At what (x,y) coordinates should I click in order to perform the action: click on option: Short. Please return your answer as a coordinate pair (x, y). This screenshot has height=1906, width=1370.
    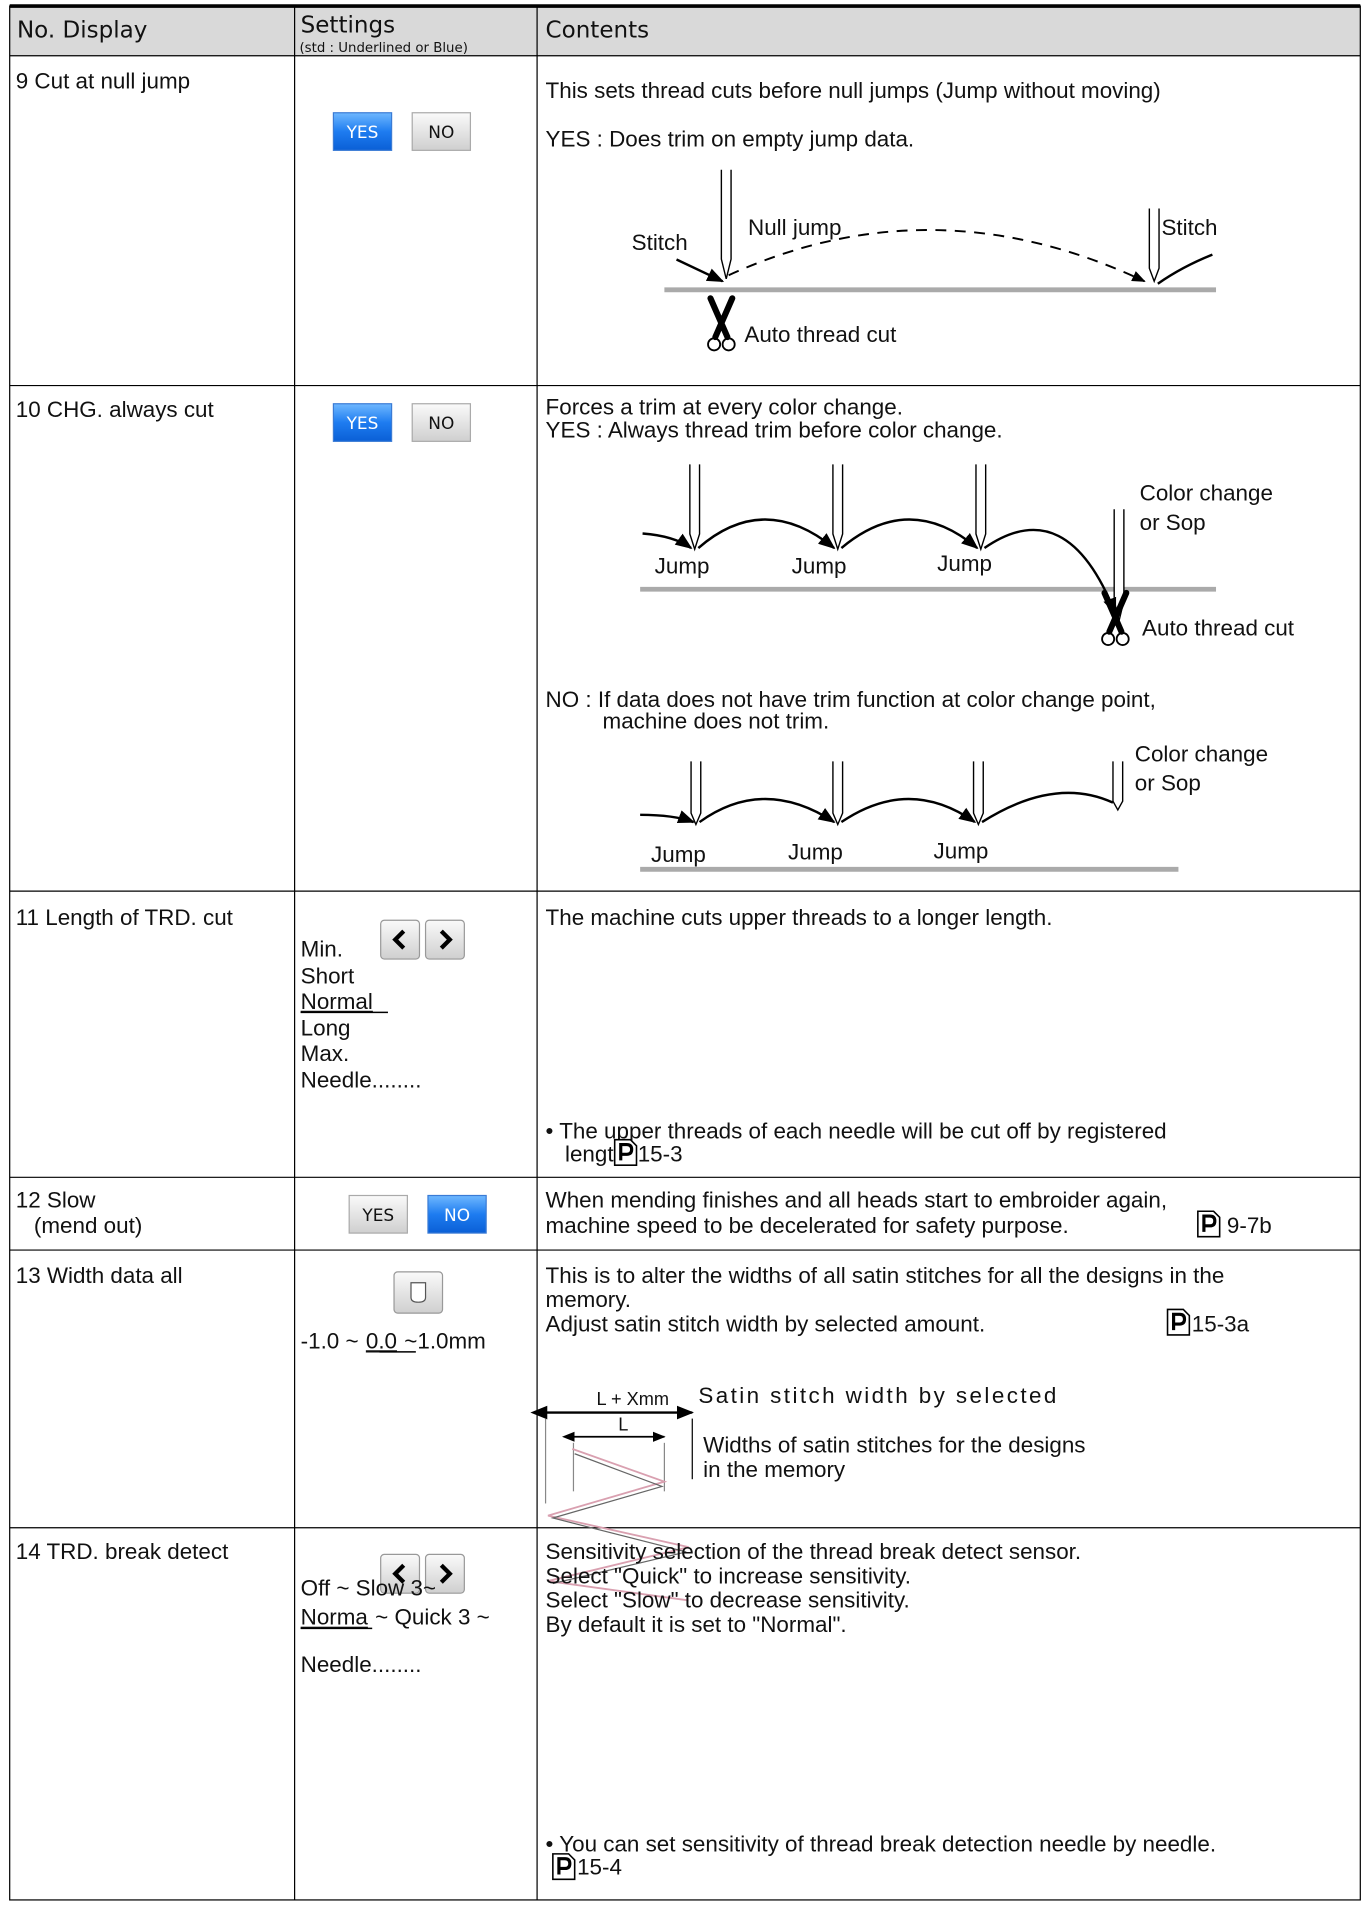
    Looking at the image, I should click on (328, 975).